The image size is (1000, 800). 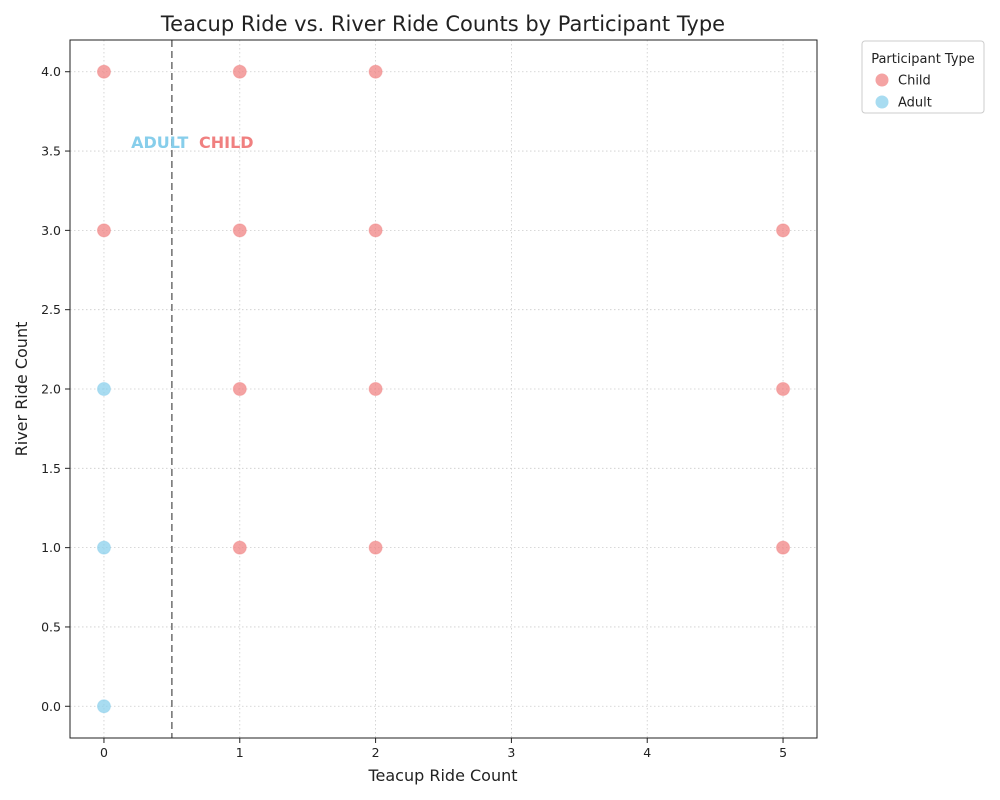 I want to click on y-tick-label: 3.5, so click(x=51, y=151).